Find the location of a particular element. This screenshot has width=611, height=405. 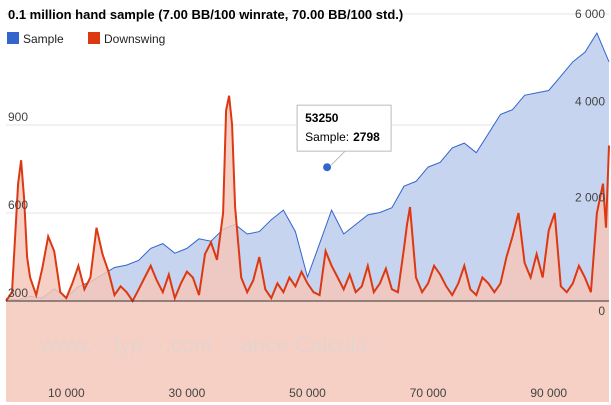

legend-item-downswing: Downswing is located at coordinates (126, 39).